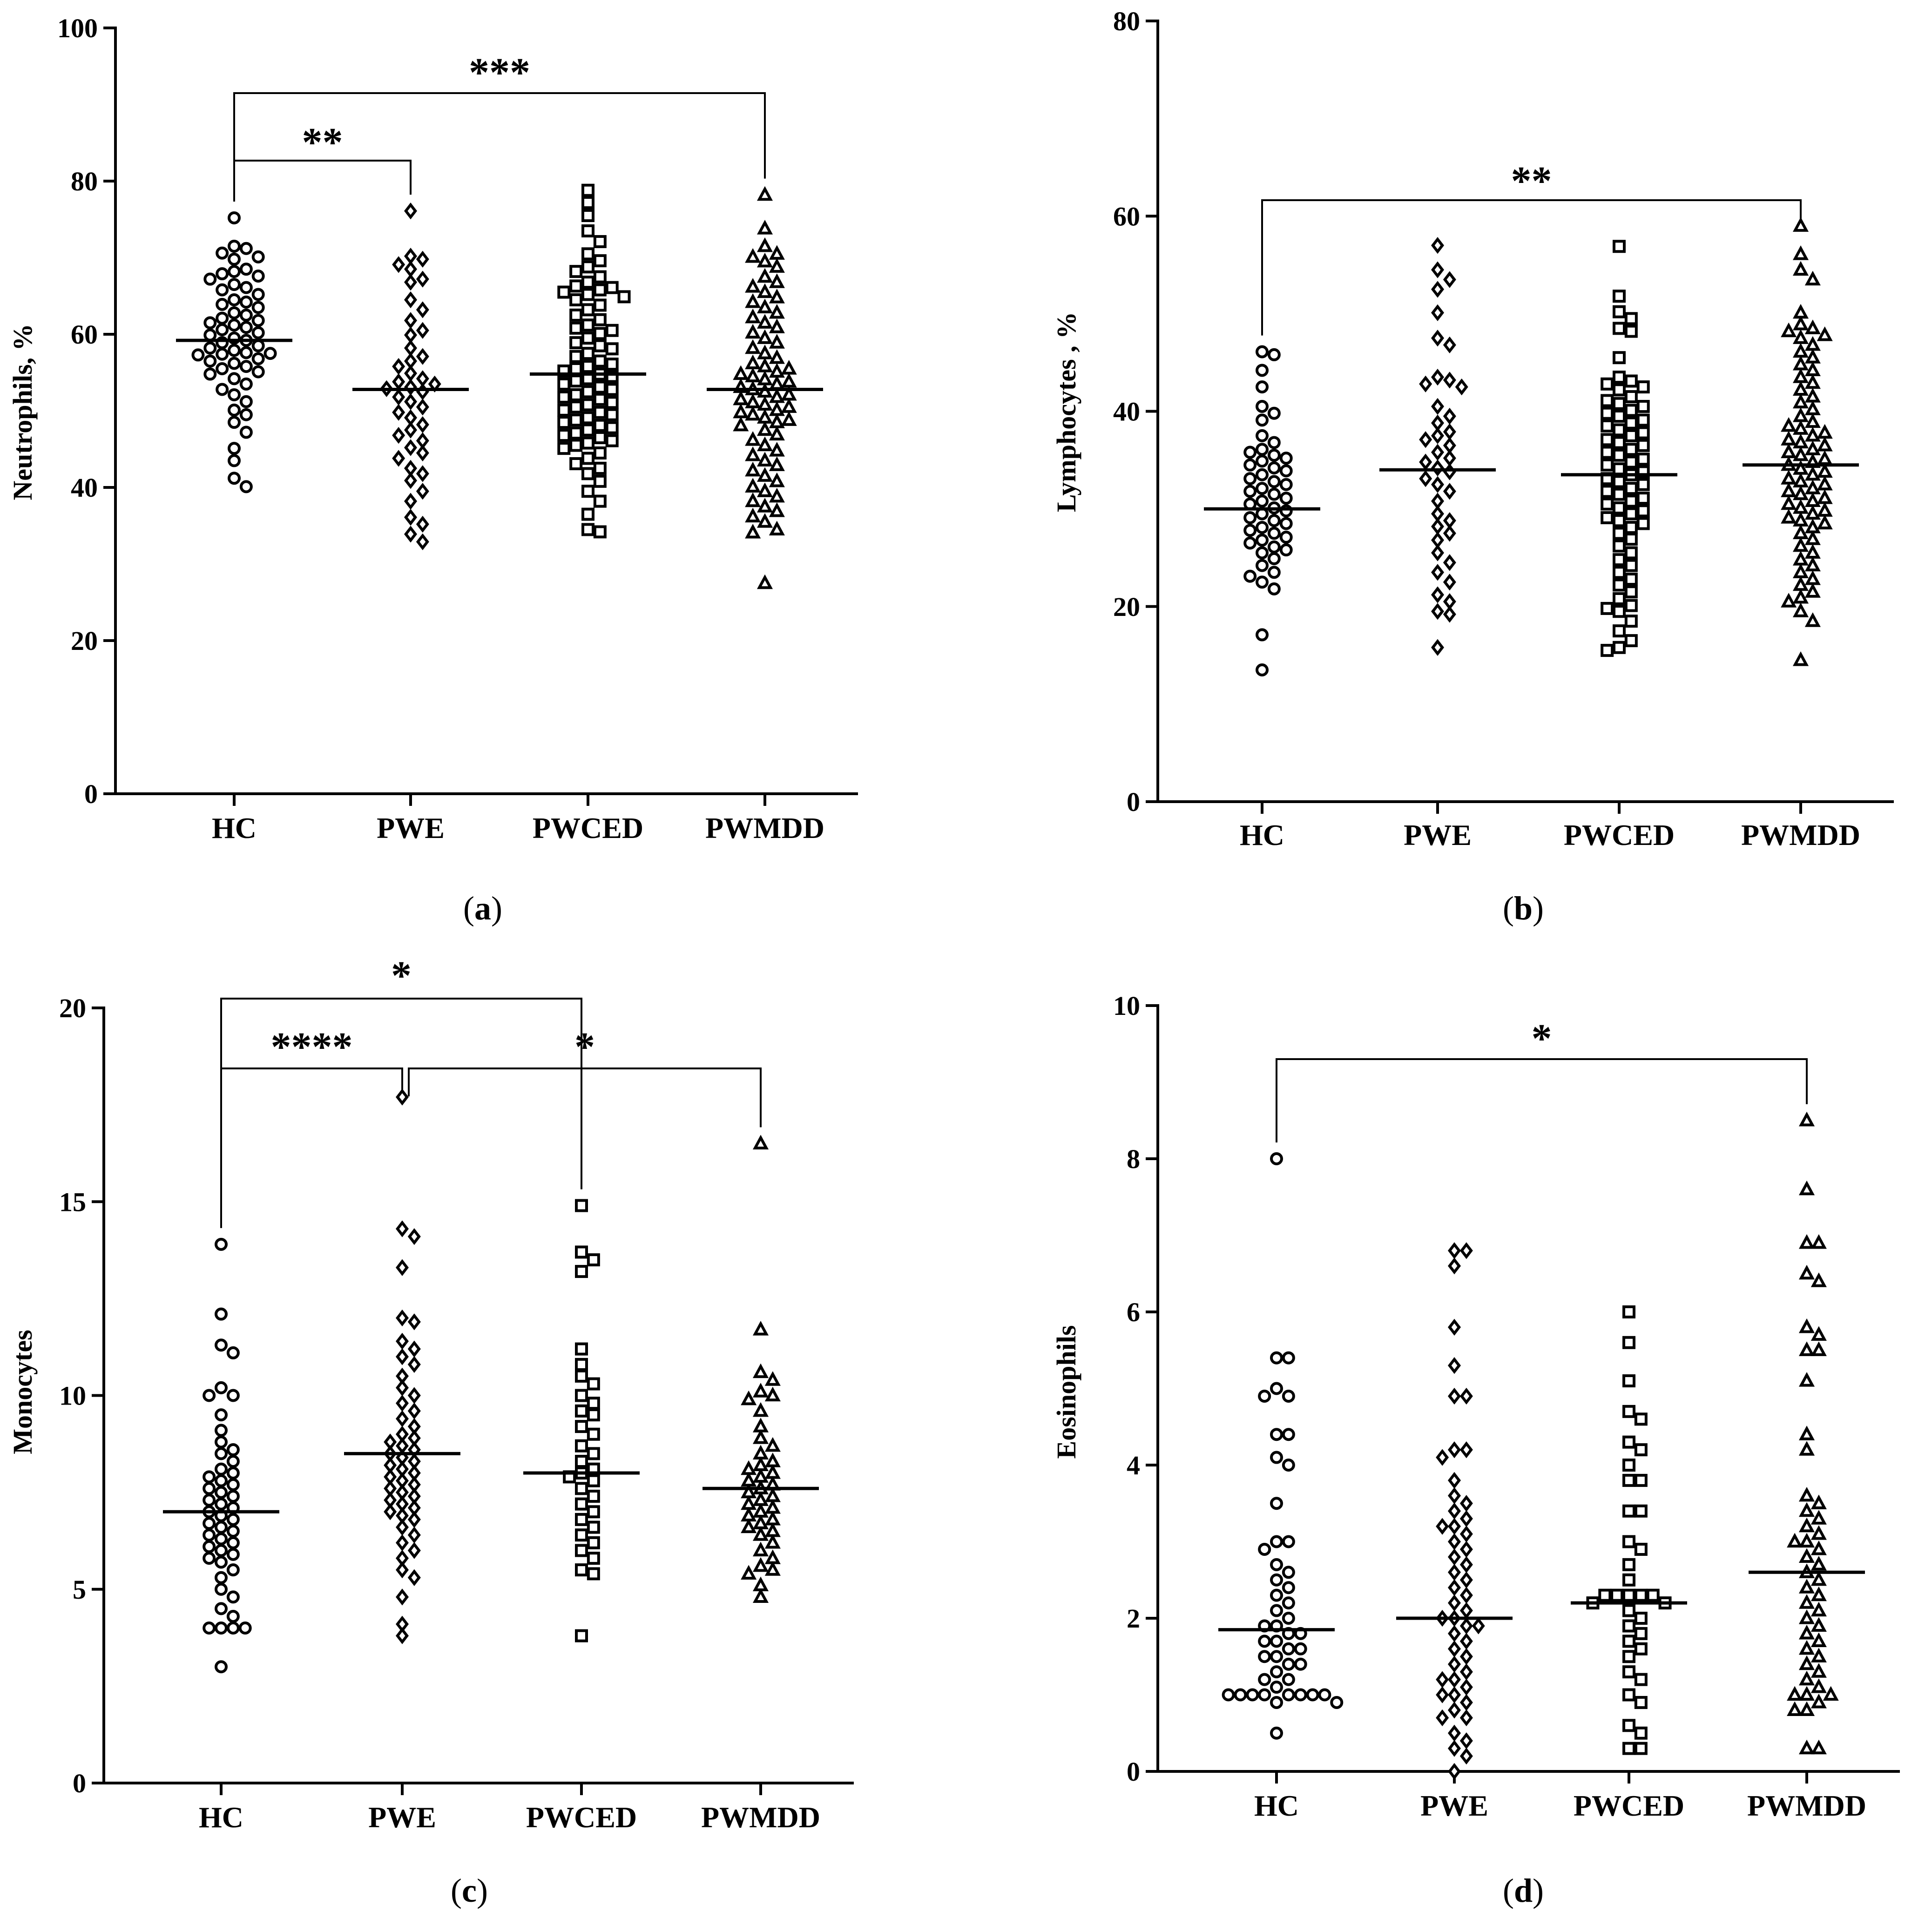  Describe the element at coordinates (1531, 487) in the screenshot. I see `panel-b-medians` at that location.